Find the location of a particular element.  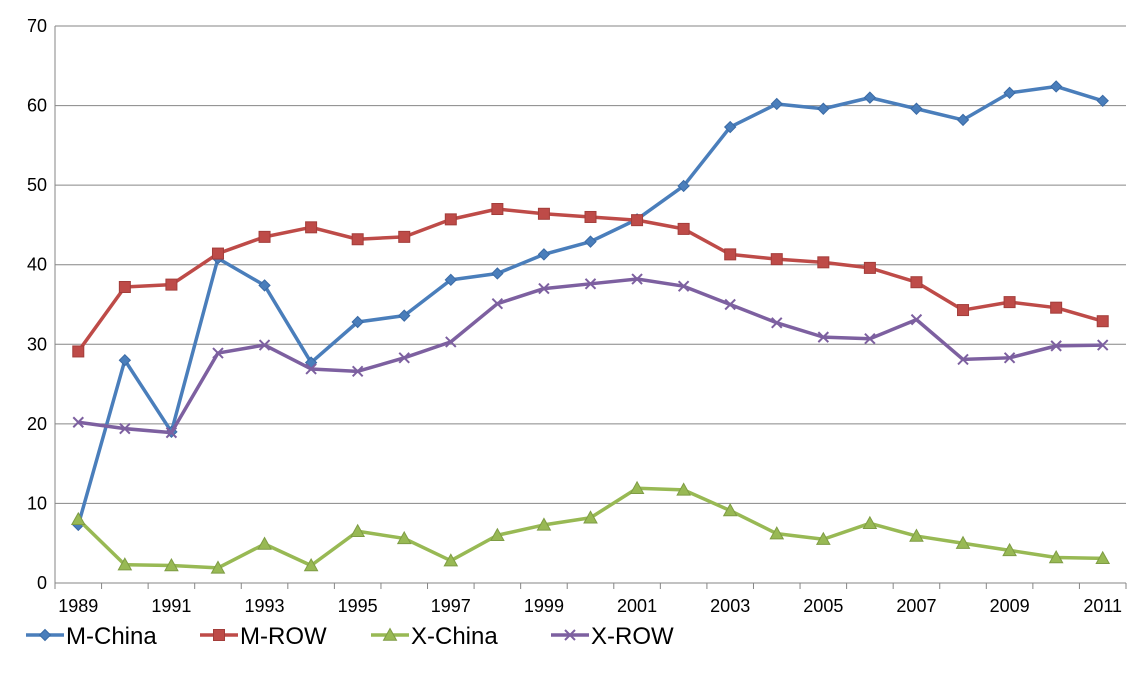

data-point-m-china-1999 is located at coordinates (544, 254).